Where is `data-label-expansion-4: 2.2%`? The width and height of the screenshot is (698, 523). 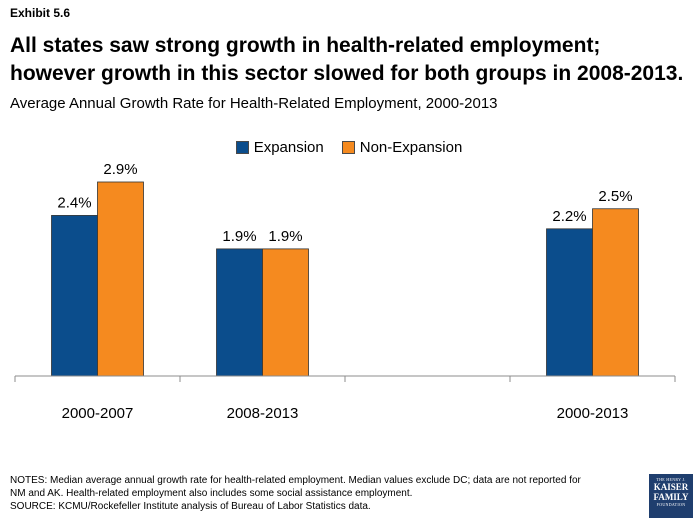 data-label-expansion-4: 2.2% is located at coordinates (569, 216).